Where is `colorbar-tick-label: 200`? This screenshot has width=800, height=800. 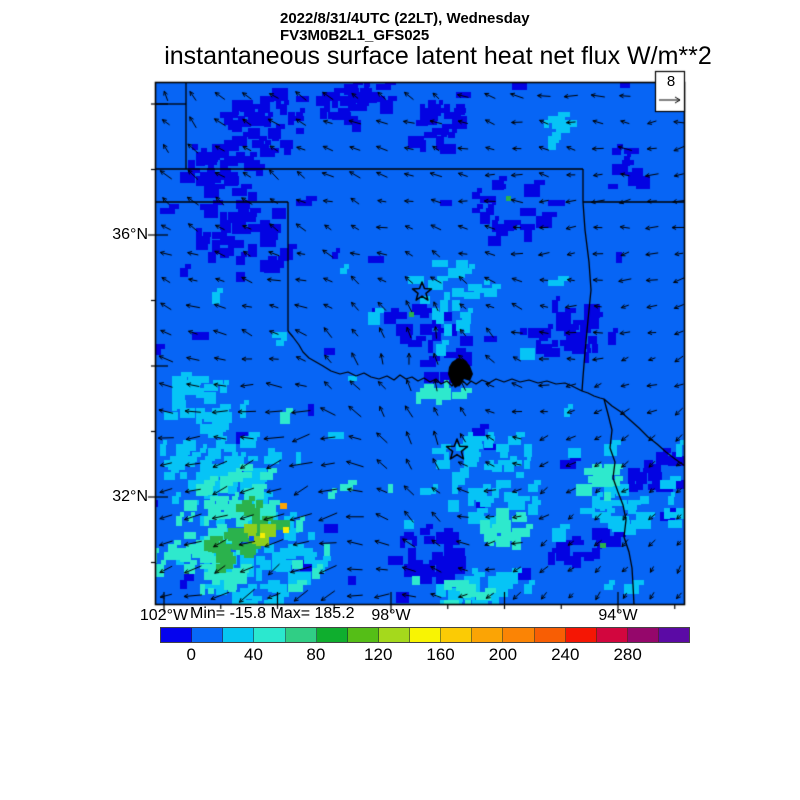 colorbar-tick-label: 200 is located at coordinates (503, 654).